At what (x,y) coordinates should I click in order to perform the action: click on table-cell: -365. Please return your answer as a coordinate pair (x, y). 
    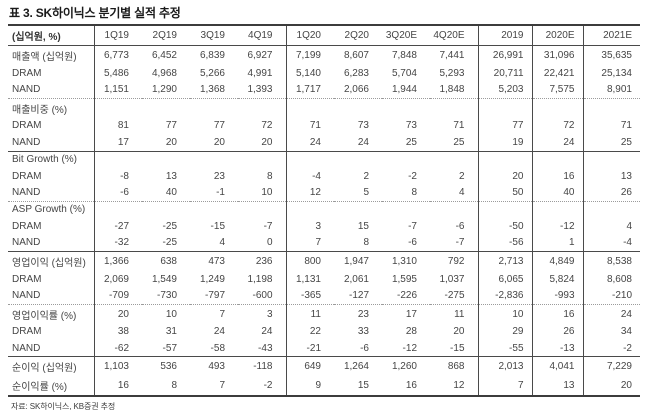
    Looking at the image, I should click on (310, 295).